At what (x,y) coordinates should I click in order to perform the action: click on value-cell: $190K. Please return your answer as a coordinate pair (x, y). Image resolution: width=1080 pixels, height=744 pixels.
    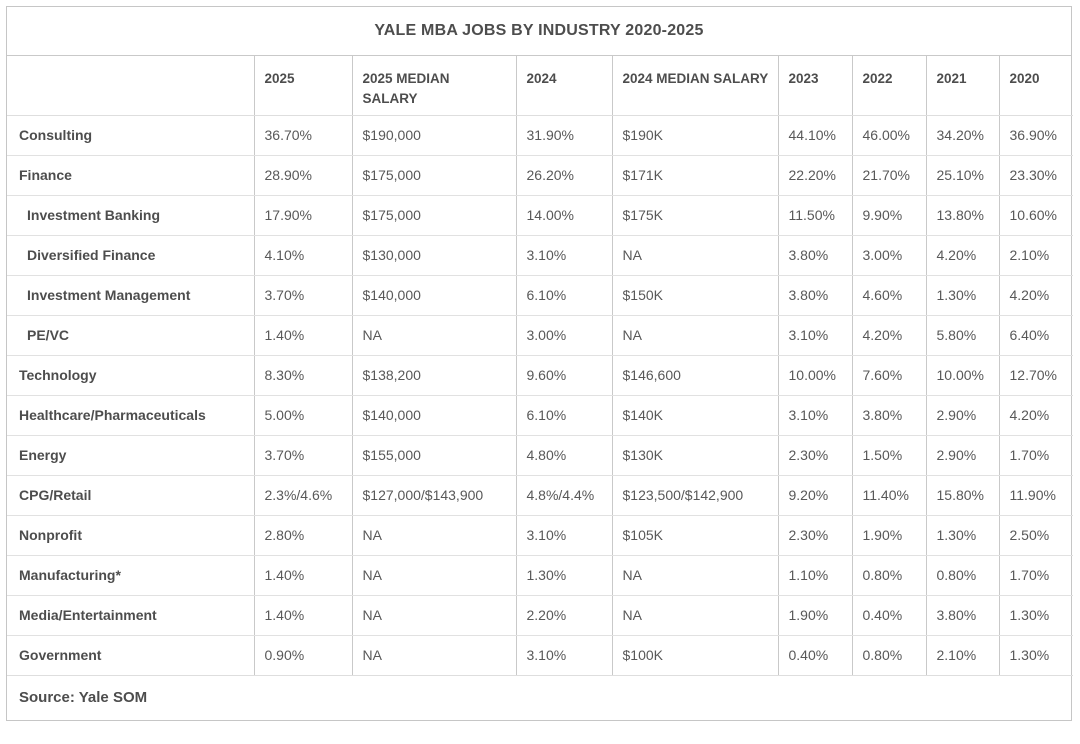
    Looking at the image, I should click on (694, 135).